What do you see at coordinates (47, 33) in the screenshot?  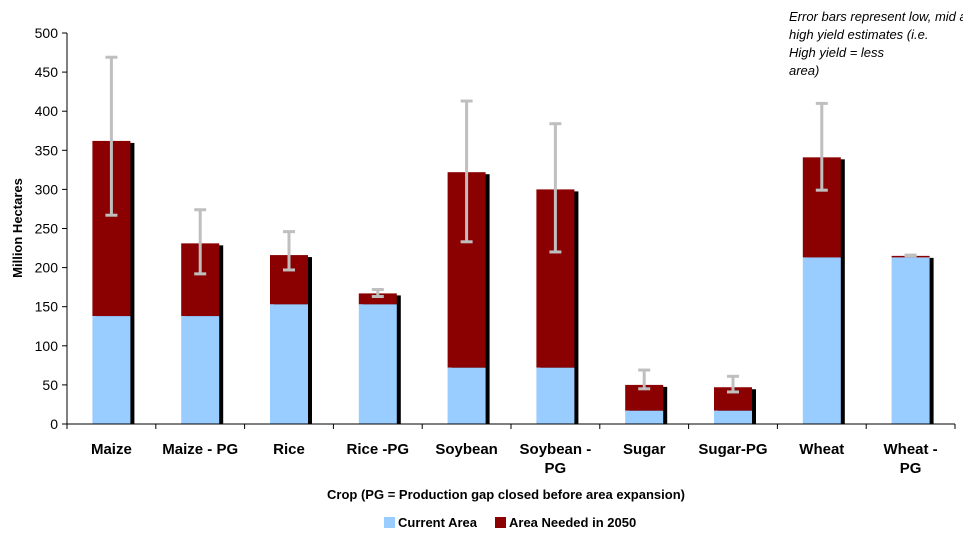 I see `y-tick-label: 500` at bounding box center [47, 33].